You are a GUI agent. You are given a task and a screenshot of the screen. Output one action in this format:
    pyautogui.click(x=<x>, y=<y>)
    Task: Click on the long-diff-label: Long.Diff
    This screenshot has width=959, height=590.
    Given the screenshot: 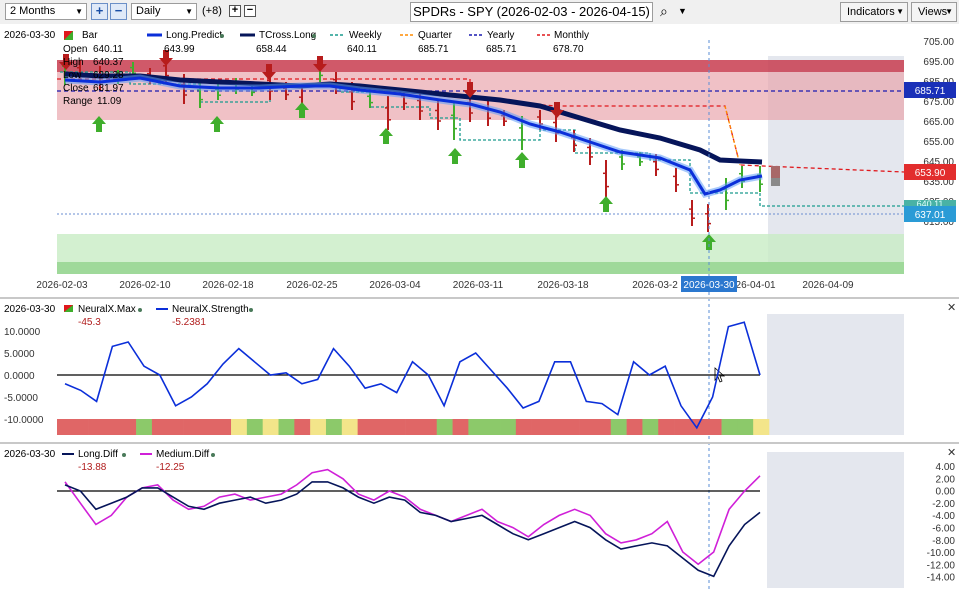 What is the action you would take?
    pyautogui.click(x=98, y=454)
    